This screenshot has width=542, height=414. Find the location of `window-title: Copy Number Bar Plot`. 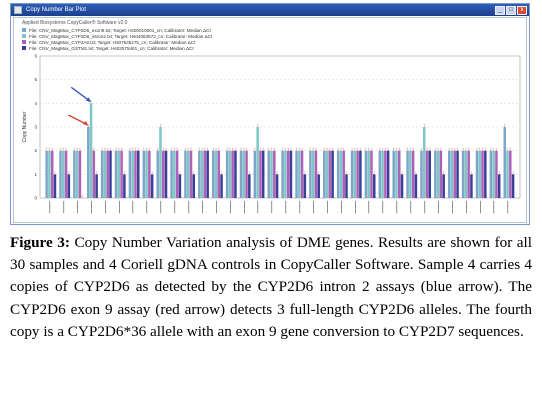

window-title: Copy Number Bar Plot is located at coordinates (56, 10).